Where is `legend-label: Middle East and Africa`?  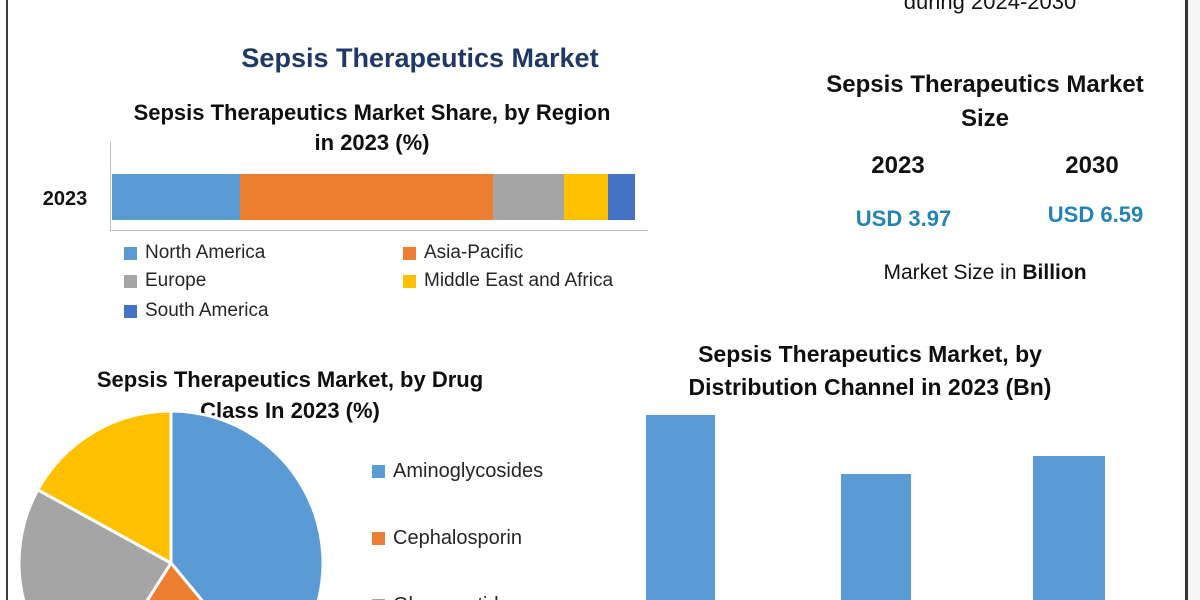 legend-label: Middle East and Africa is located at coordinates (519, 280).